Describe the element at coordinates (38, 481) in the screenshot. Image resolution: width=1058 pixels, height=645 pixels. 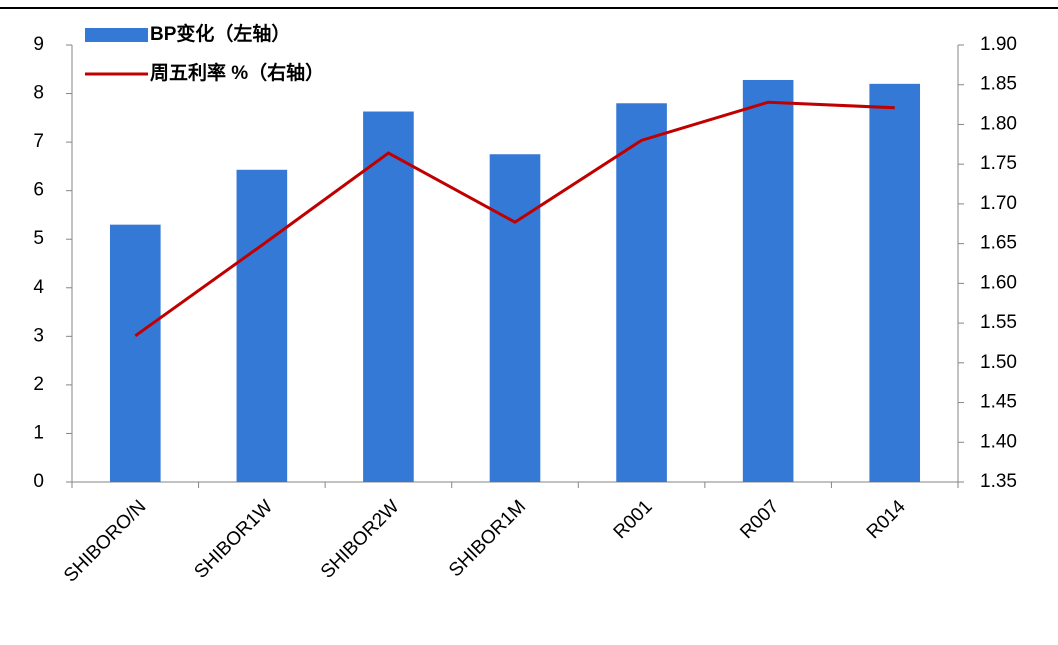
I see `y-tick-label: 0` at that location.